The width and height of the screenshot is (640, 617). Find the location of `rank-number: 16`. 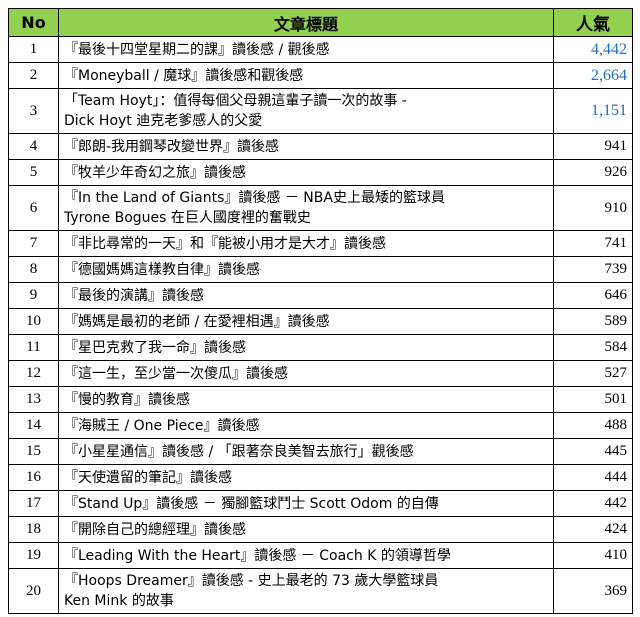

rank-number: 16 is located at coordinates (33, 477).